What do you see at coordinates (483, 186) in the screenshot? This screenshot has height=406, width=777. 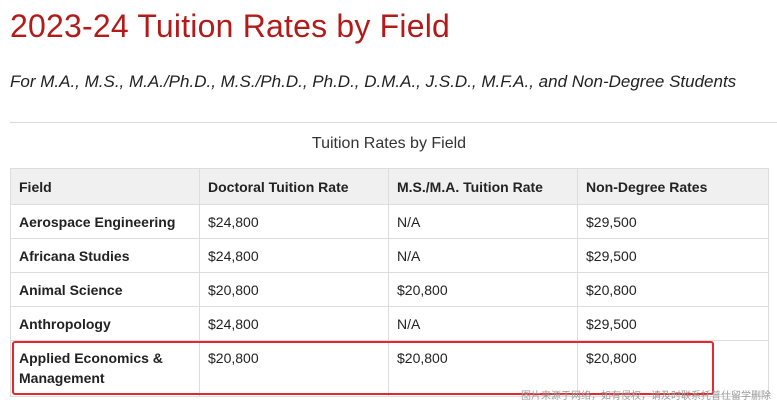 I see `column-header-masters-rate: M.S./M.A. Tuition Rate` at bounding box center [483, 186].